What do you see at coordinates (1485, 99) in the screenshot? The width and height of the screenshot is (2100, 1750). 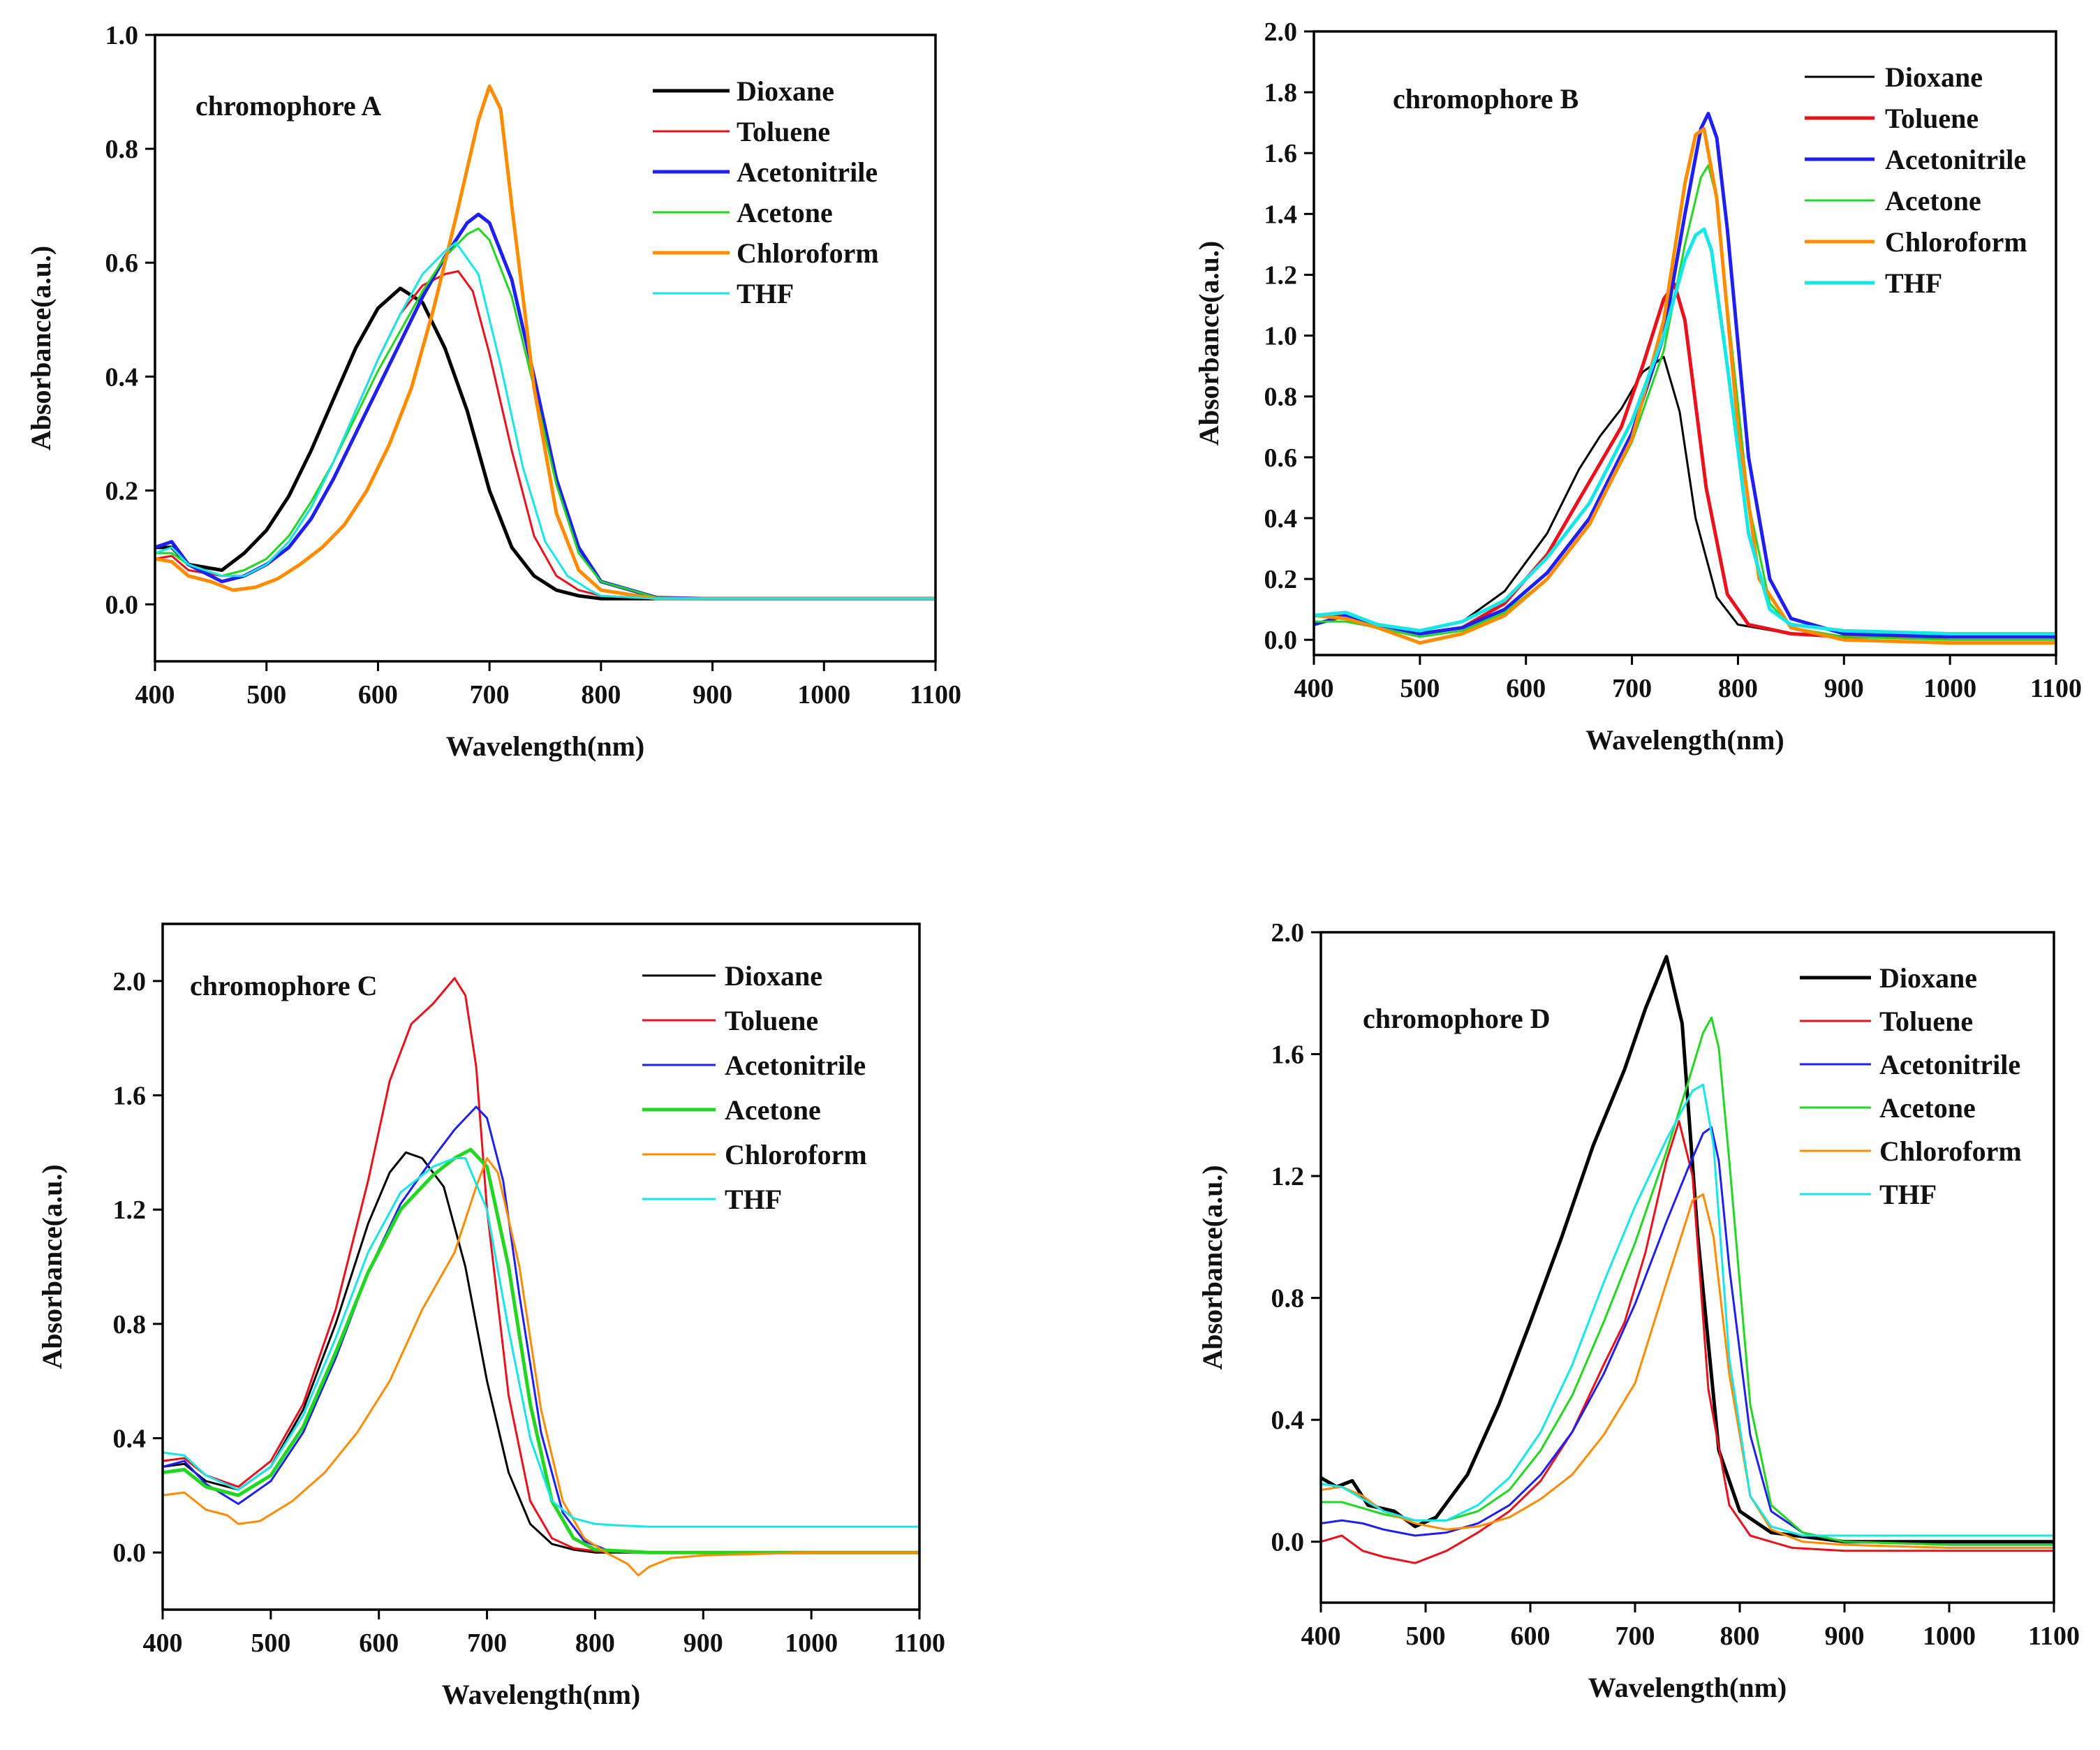 I see `panel-title: chromophore B` at bounding box center [1485, 99].